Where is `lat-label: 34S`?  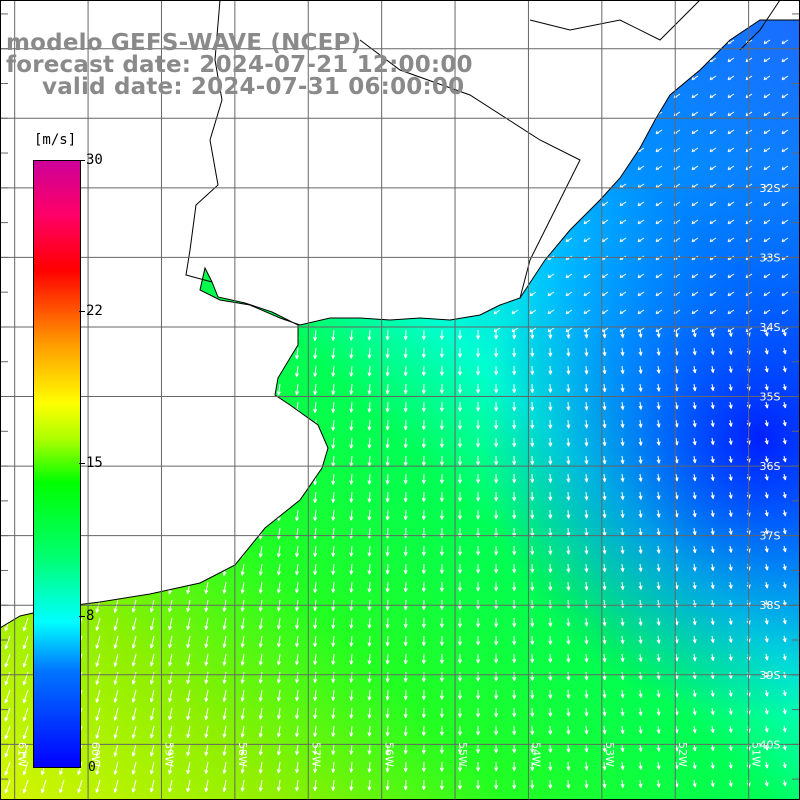 lat-label: 34S is located at coordinates (770, 327).